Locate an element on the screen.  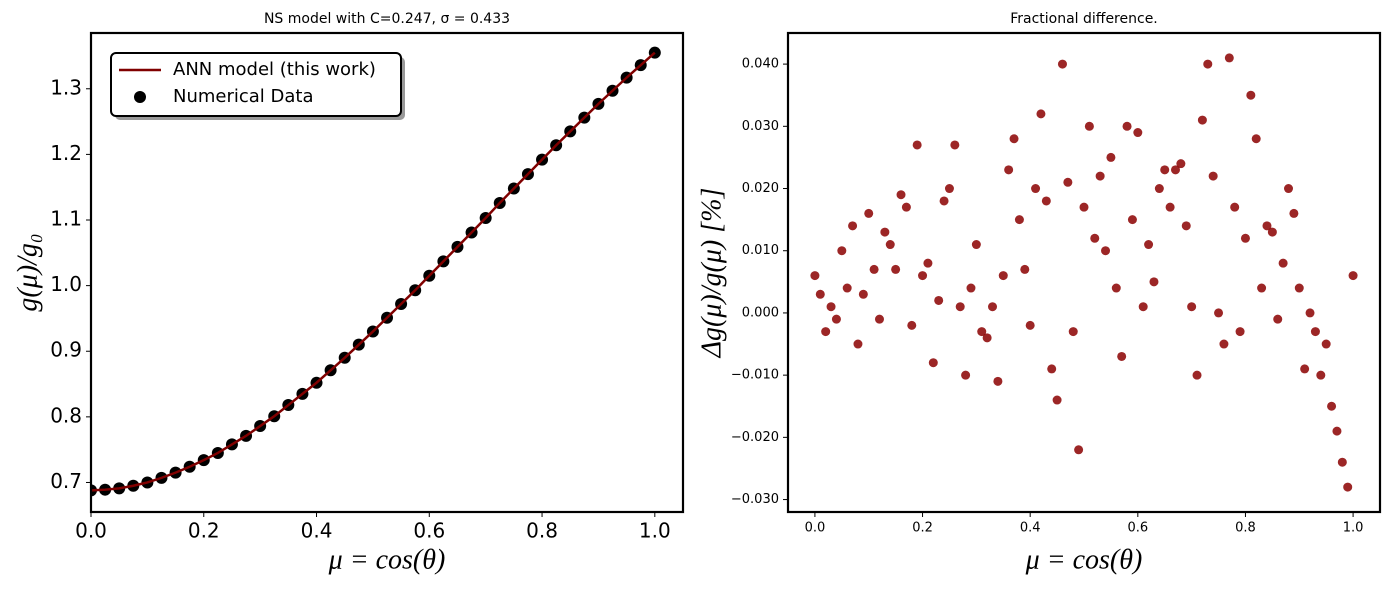
y-tick-label: 1.1 is located at coordinates (66, 219).